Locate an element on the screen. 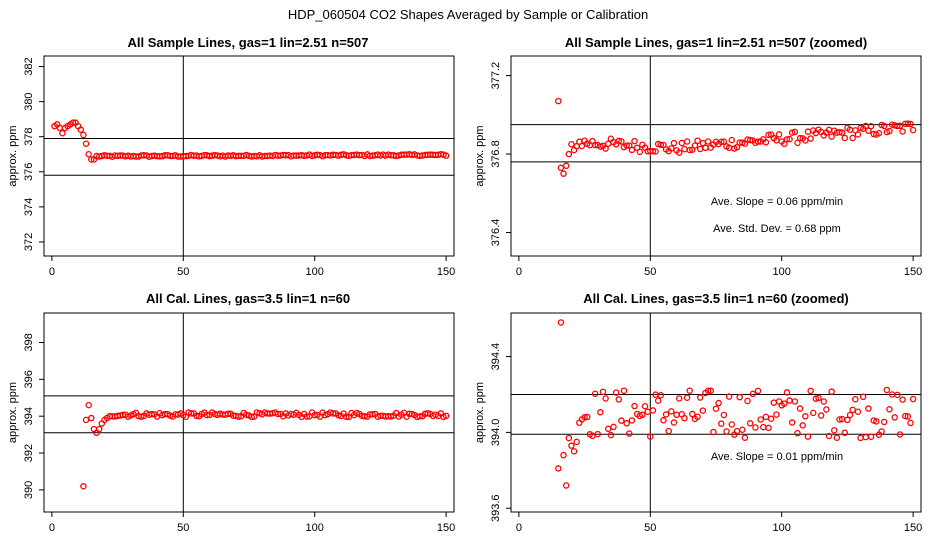 The width and height of the screenshot is (936, 540). y-tick-label: 394.4 is located at coordinates (496, 357).